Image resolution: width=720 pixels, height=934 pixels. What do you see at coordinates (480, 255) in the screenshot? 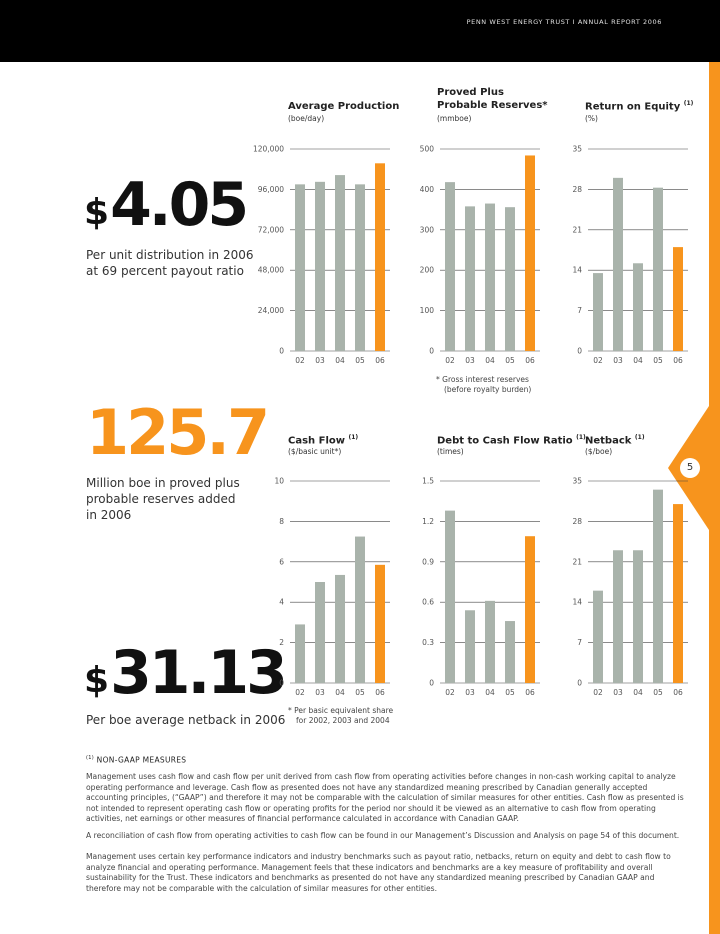
I see `chart-reserves: 0 100 200 300 400 500 02 03 04 05 06` at bounding box center [480, 255].